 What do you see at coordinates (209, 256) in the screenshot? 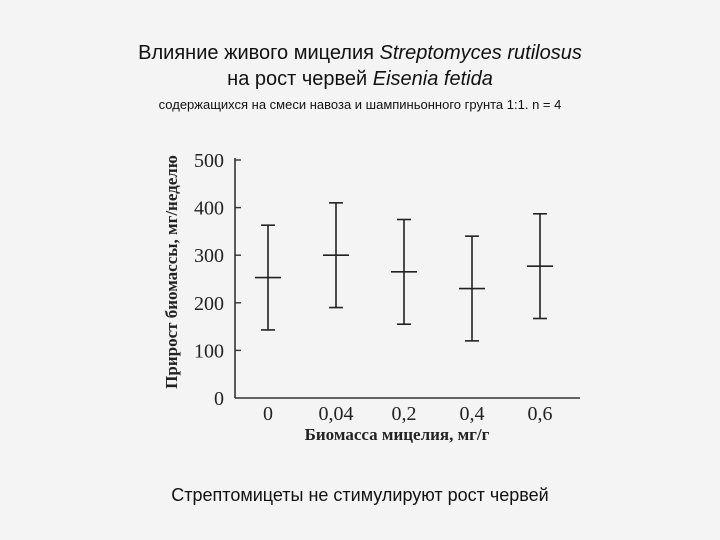
I see `y-tick-label: 300` at bounding box center [209, 256].